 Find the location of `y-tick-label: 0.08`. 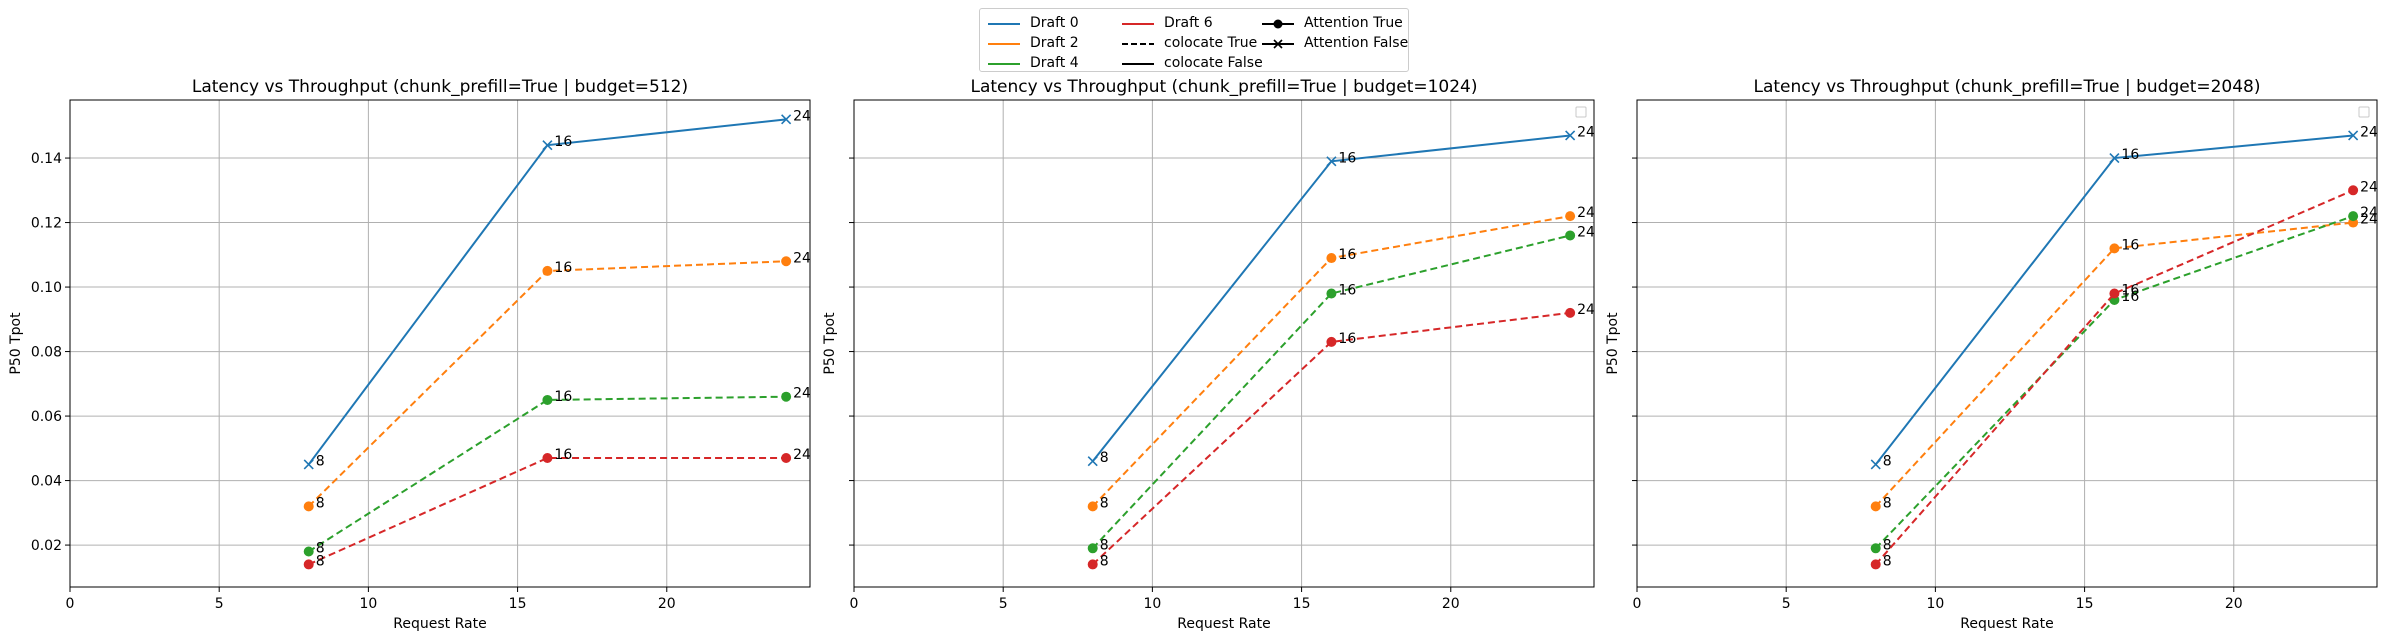

y-tick-label: 0.08 is located at coordinates (46, 353).